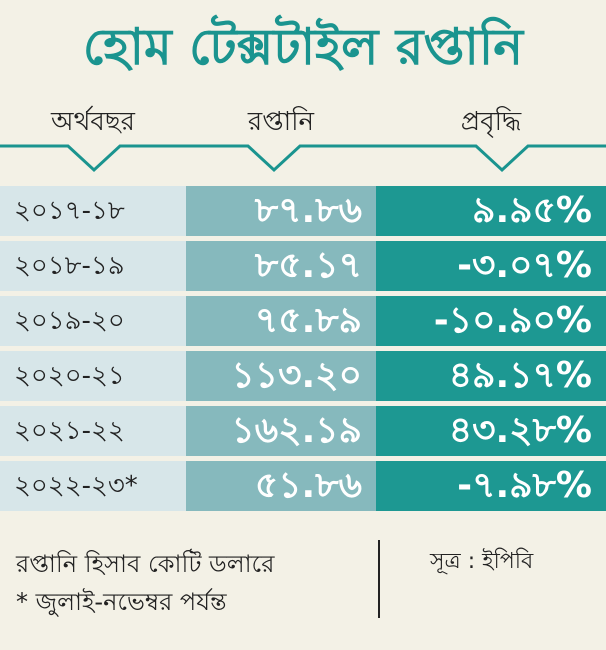 Image resolution: width=606 pixels, height=650 pixels. Describe the element at coordinates (281, 122) in the screenshot. I see `column-header-export: রপ্তানি` at that location.